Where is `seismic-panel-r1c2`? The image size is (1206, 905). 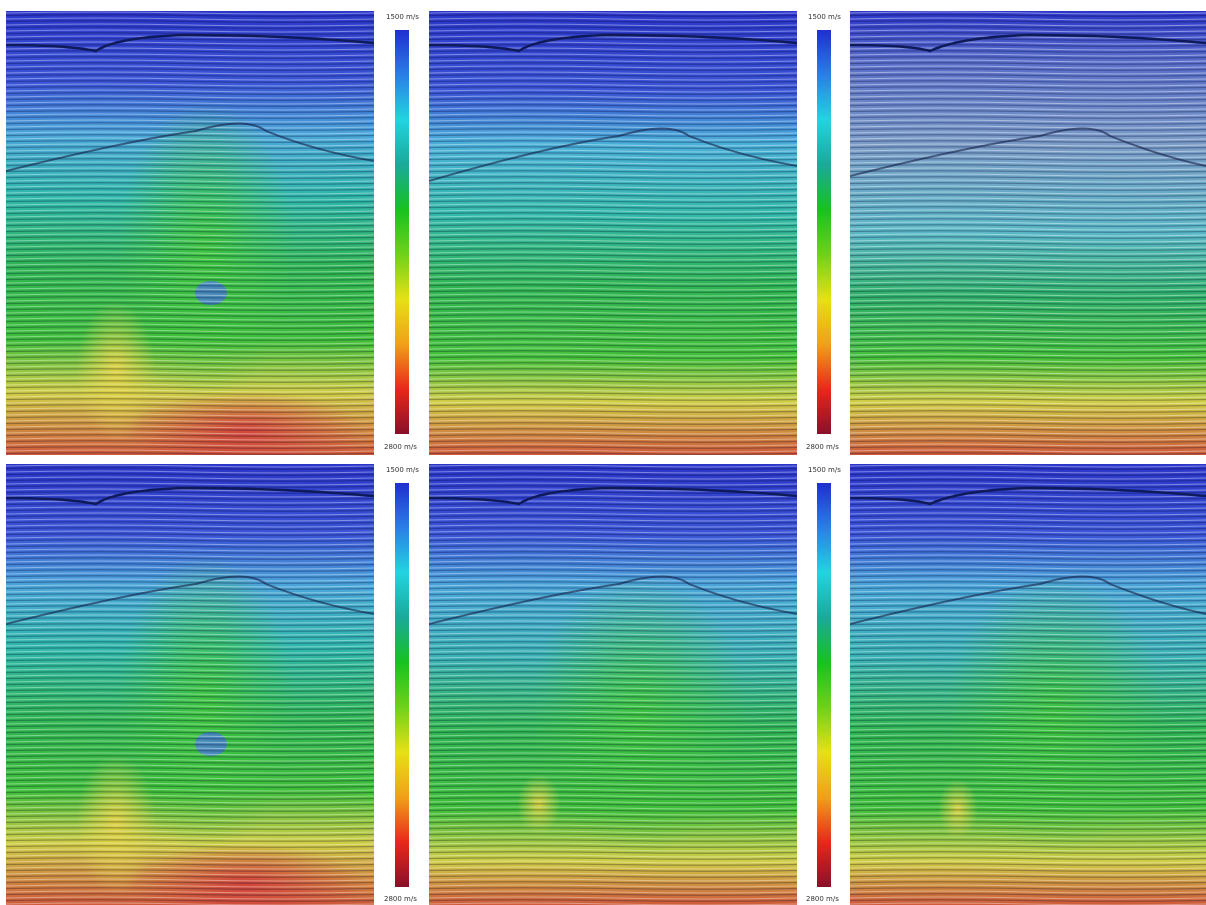 seismic-panel-r1c2 is located at coordinates (613, 233).